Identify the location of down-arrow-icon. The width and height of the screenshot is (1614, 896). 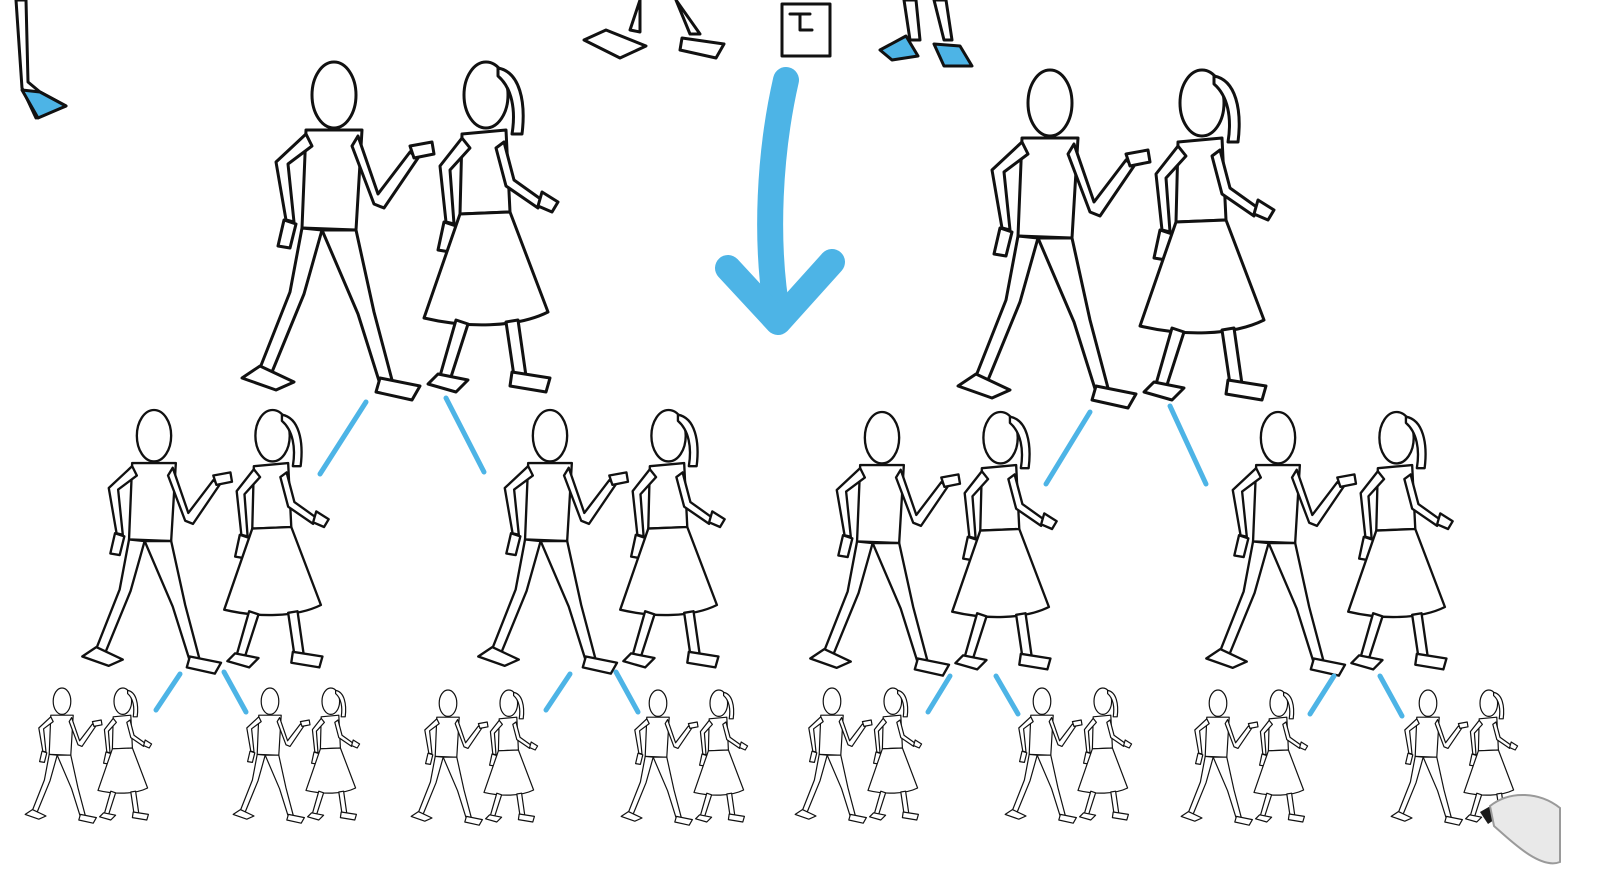
(780, 201).